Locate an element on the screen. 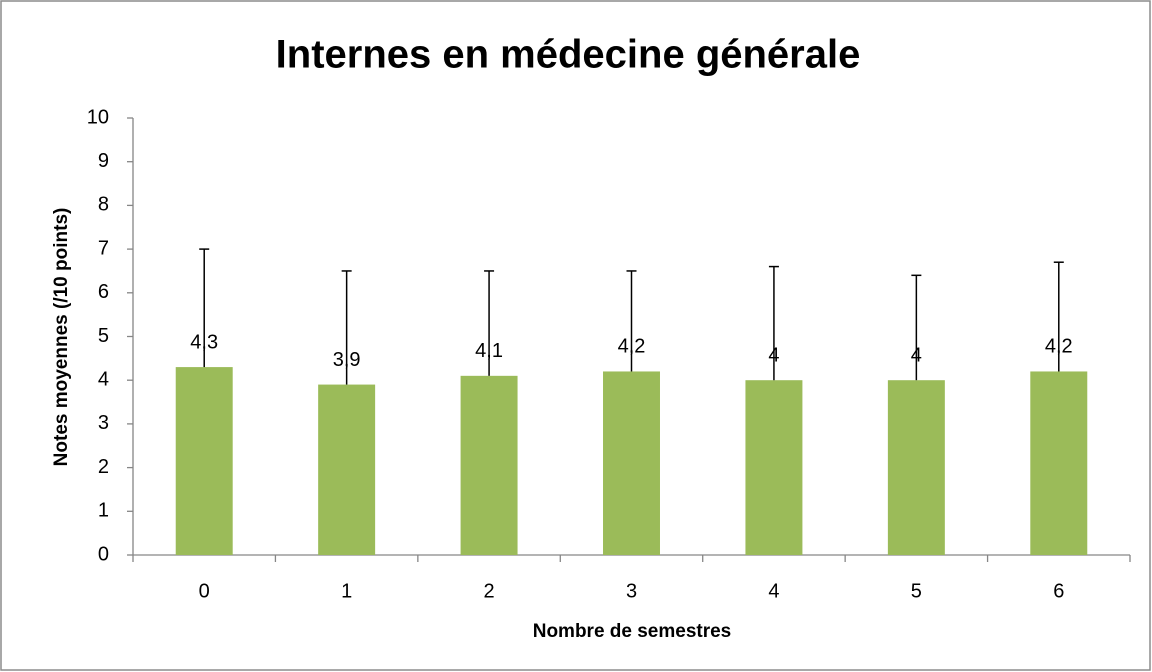 Image resolution: width=1152 pixels, height=672 pixels. y-tick-label: 0 is located at coordinates (103, 554).